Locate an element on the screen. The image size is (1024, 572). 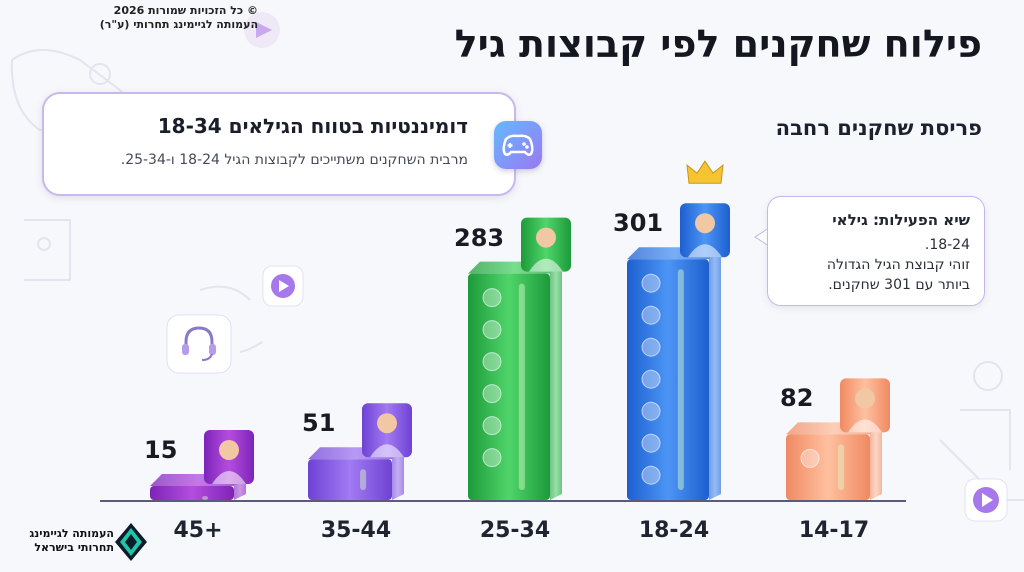
diamond-logo-icon is located at coordinates (131, 542).